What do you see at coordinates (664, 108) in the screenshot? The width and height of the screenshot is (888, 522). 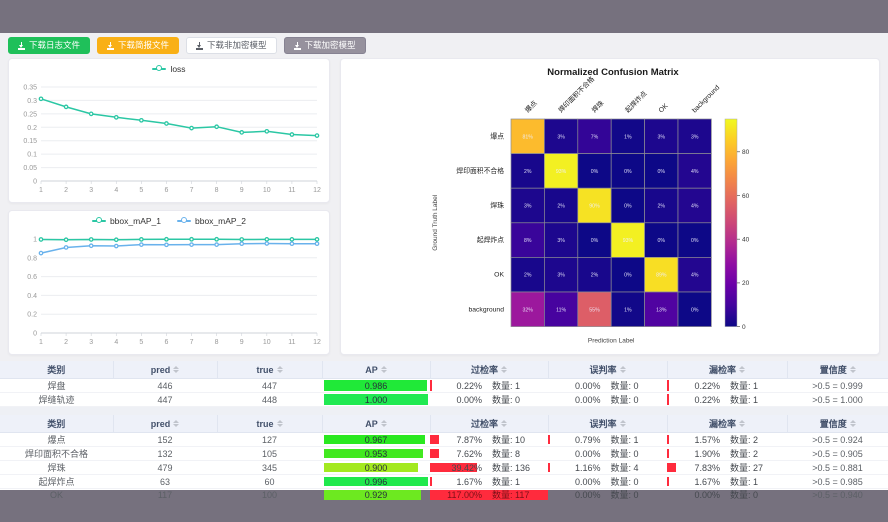 I see `col-label: OK` at bounding box center [664, 108].